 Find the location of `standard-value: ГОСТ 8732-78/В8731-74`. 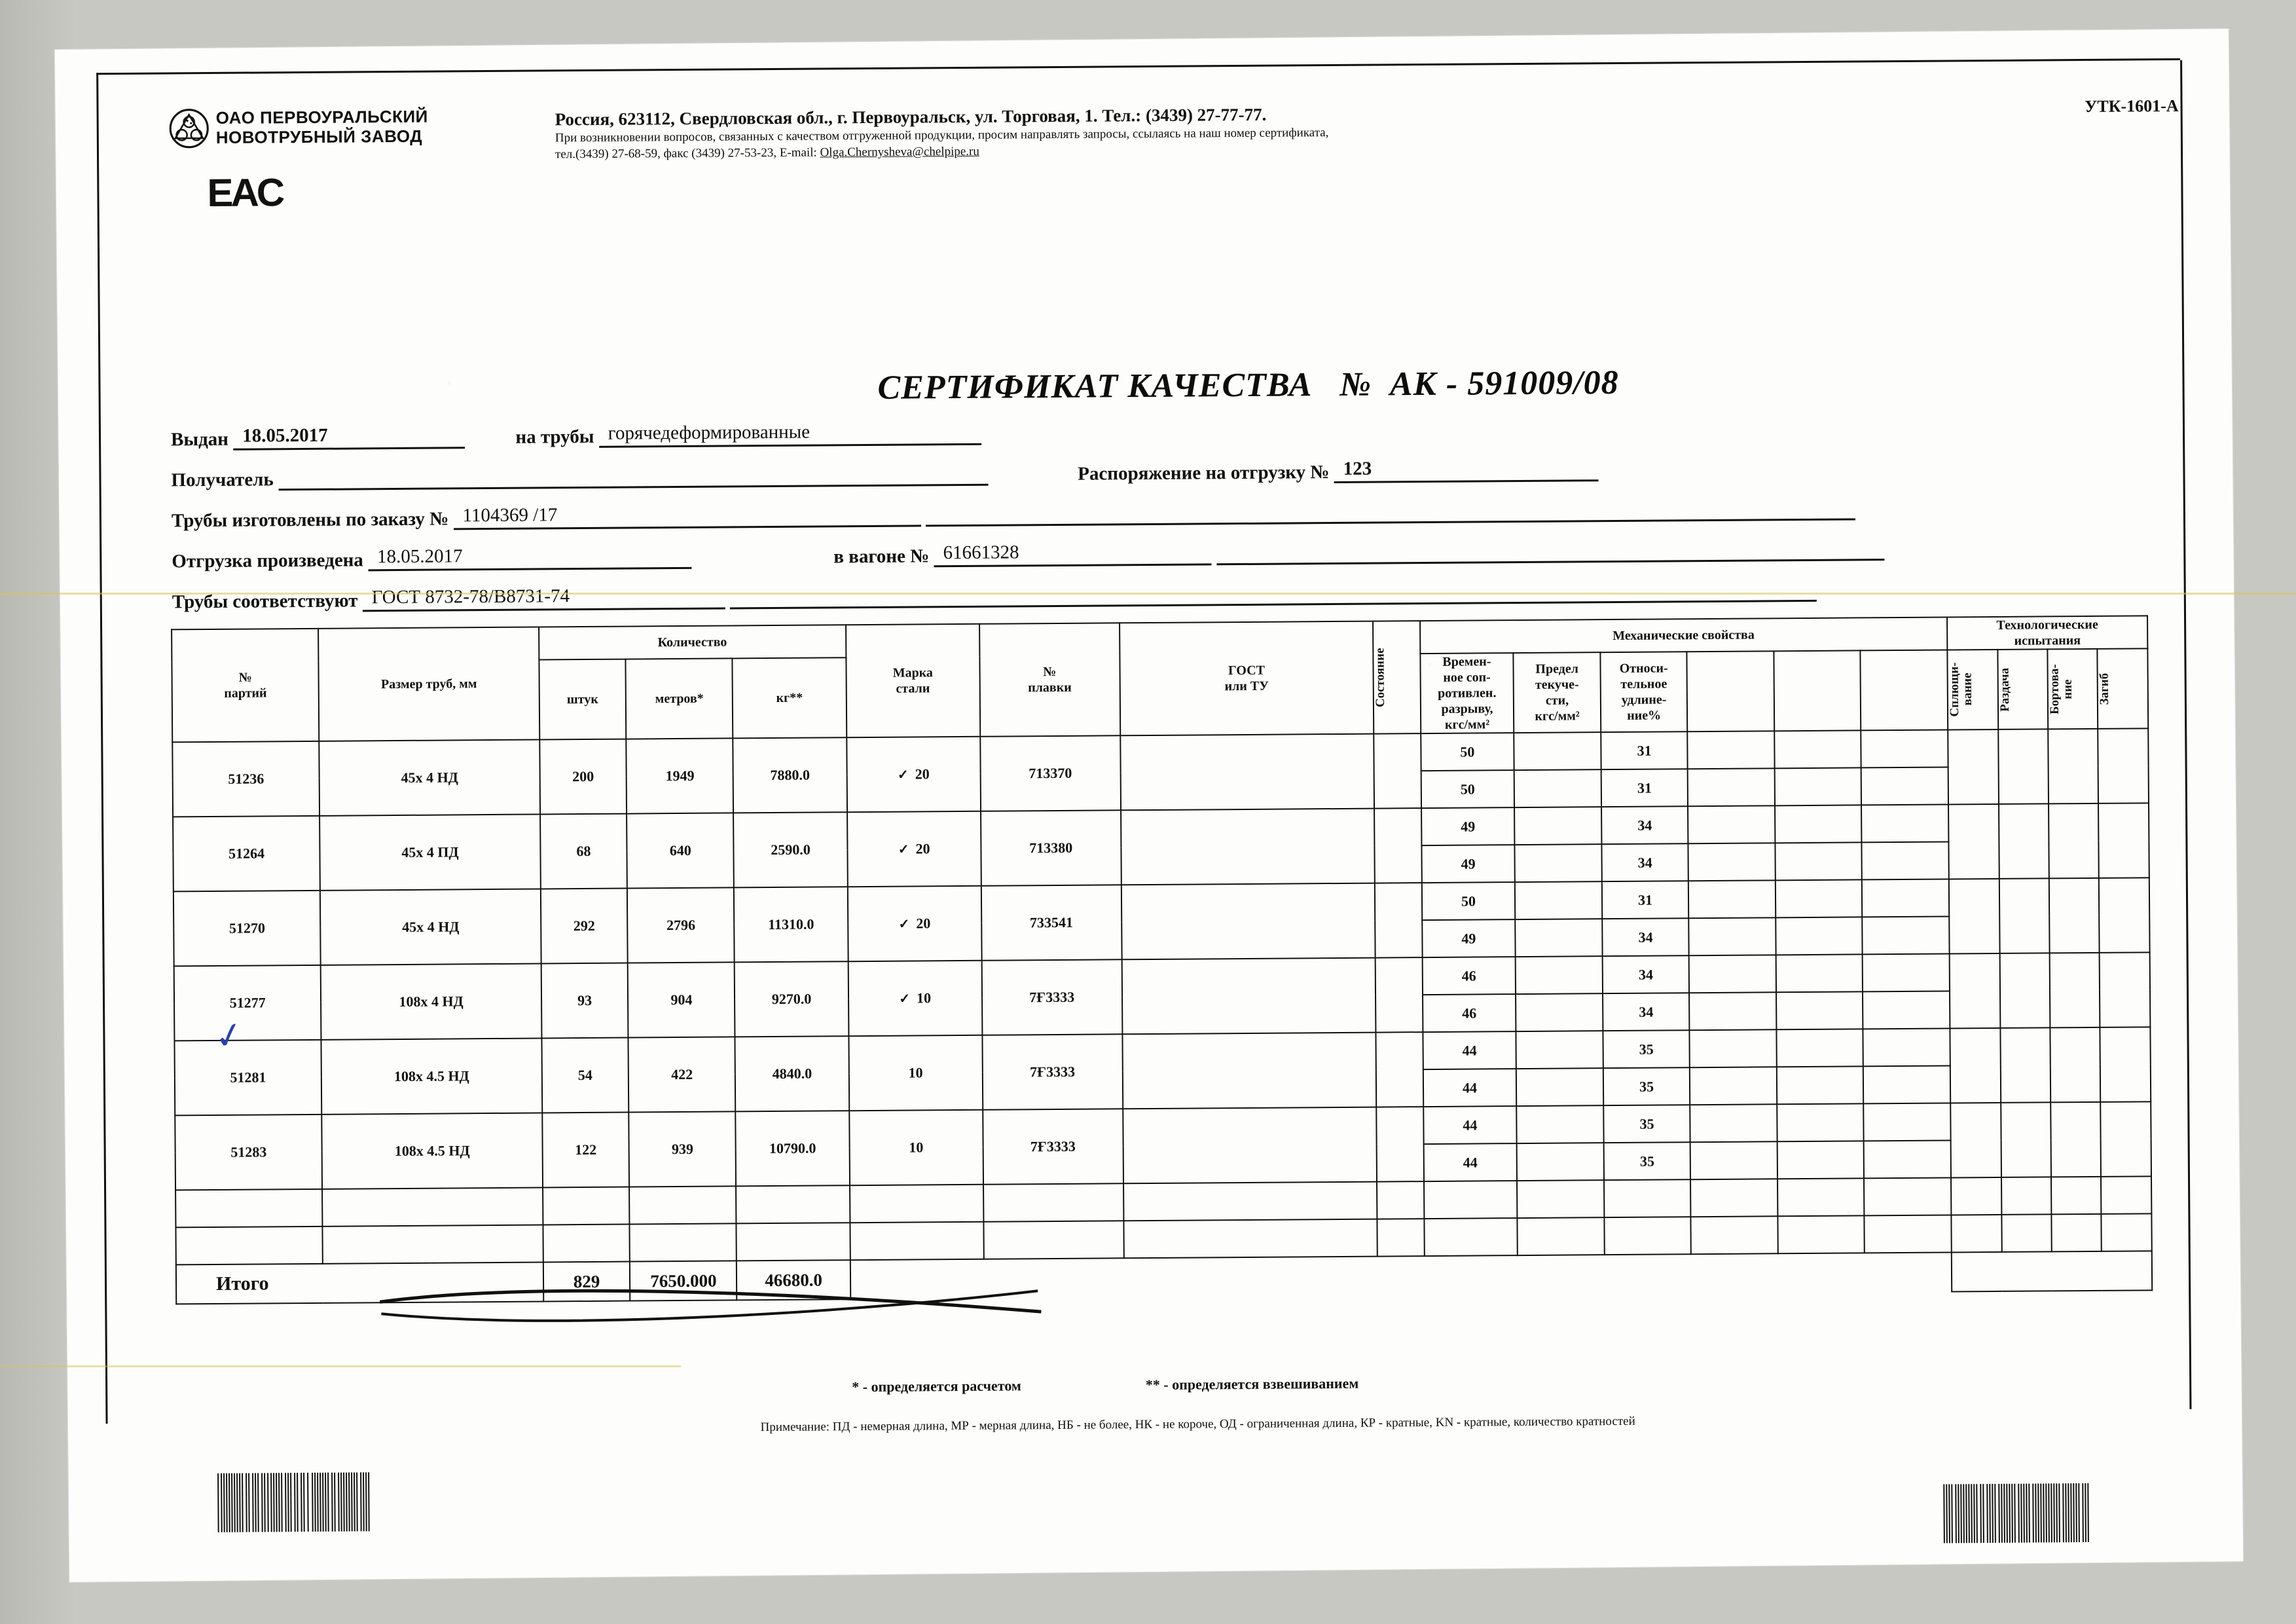

standard-value: ГОСТ 8732-78/В8731-74 is located at coordinates (543, 598).